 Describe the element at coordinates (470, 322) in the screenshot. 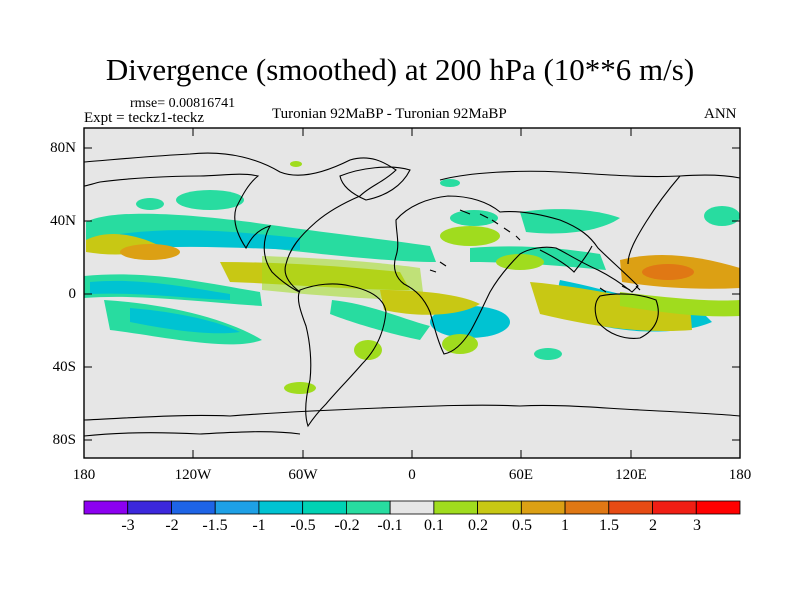

I see `neg-blob-africa-s` at that location.